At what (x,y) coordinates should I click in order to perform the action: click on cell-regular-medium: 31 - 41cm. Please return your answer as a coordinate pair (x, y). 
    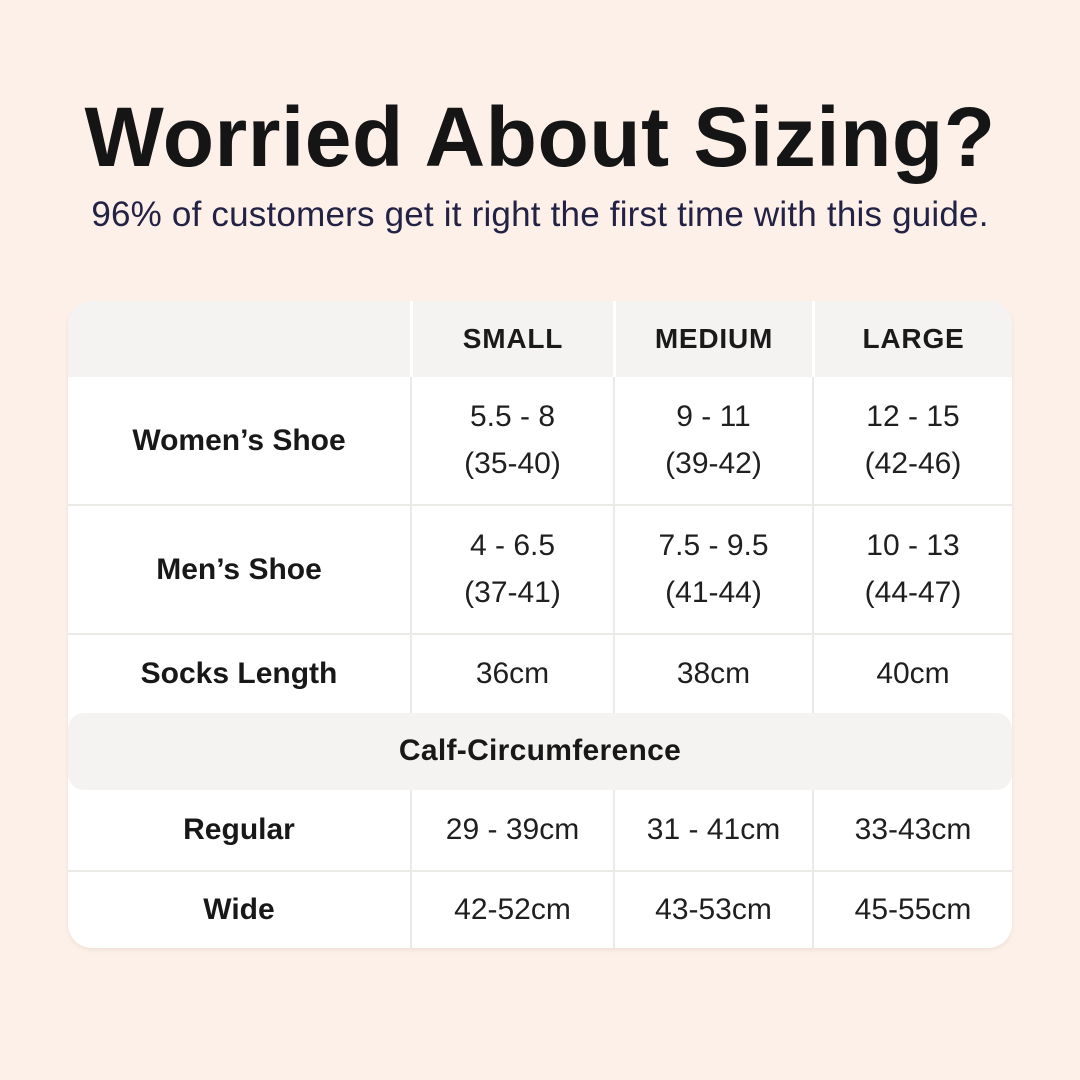
    Looking at the image, I should click on (712, 829).